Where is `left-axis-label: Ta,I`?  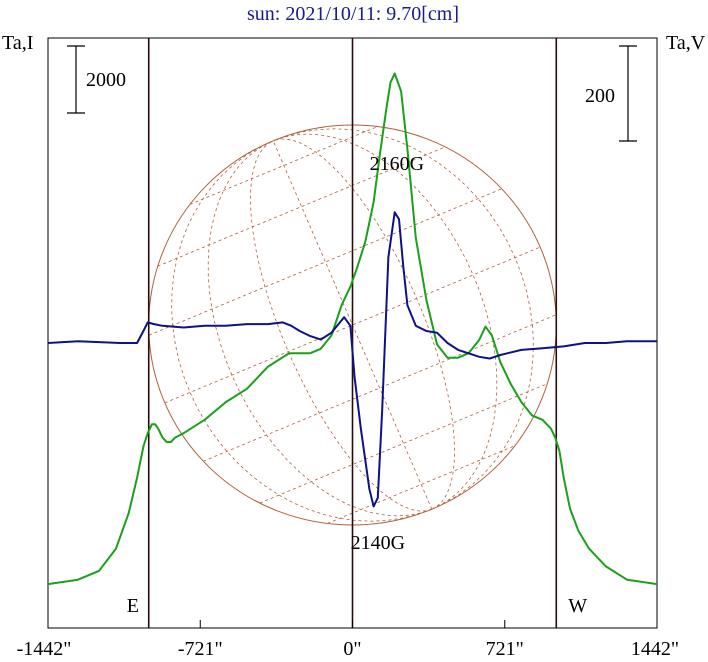
left-axis-label: Ta,I is located at coordinates (17, 43).